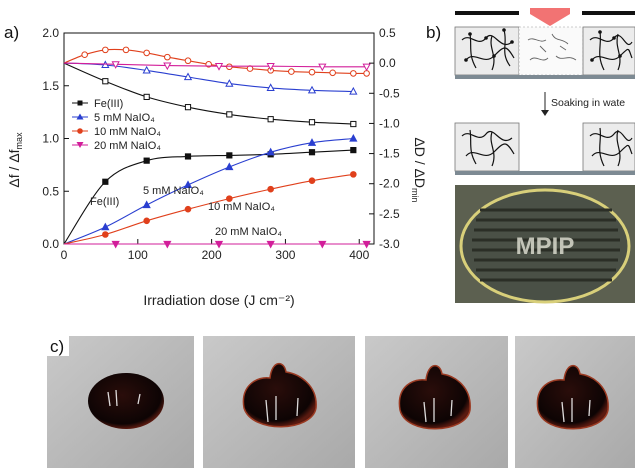 This screenshot has width=635, height=468. I want to click on panel-label-b: b), so click(433, 32).